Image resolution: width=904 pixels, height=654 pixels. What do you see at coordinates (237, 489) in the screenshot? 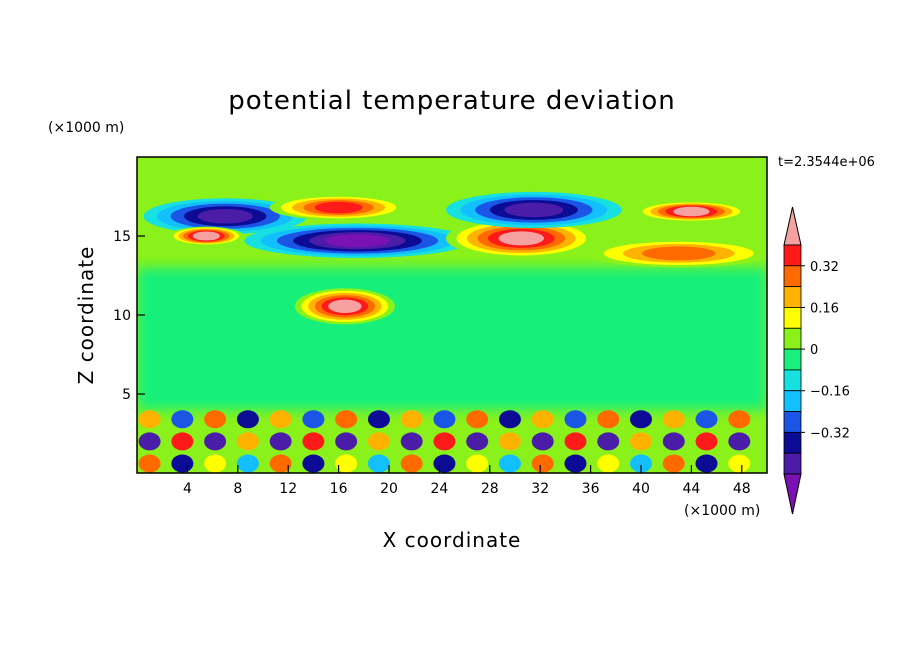
I see `x-tick-label: 8` at bounding box center [237, 489].